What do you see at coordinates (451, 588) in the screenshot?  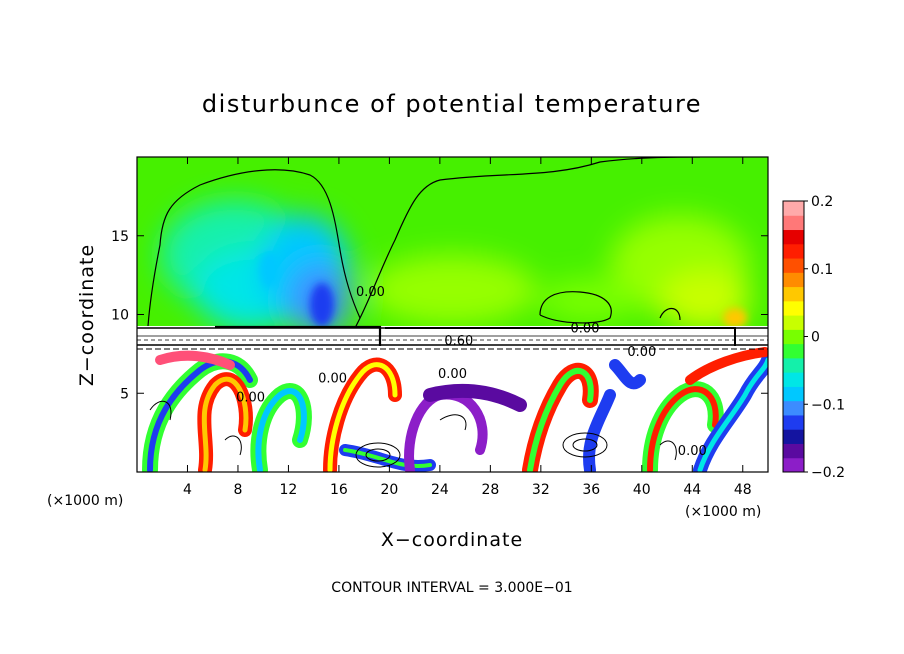 I see `contour-interval-note: CONTOUR INTERVAL = 3.000E−01` at bounding box center [451, 588].